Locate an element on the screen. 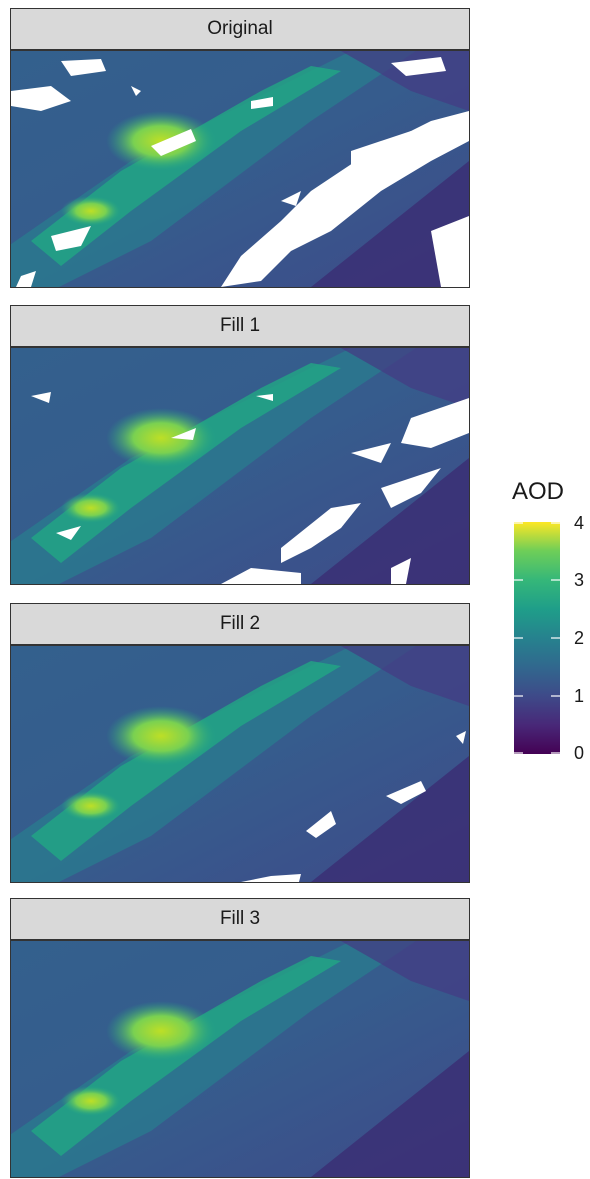 The width and height of the screenshot is (590, 1179). colorbar-tick-label: 4 is located at coordinates (579, 523).